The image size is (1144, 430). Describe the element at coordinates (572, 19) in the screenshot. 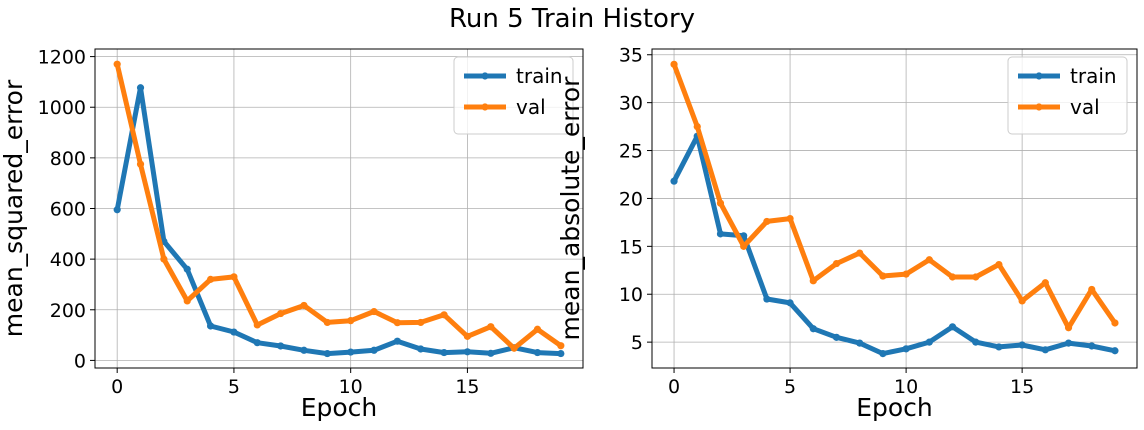

I see `figure-title: Run 5 Train History` at that location.